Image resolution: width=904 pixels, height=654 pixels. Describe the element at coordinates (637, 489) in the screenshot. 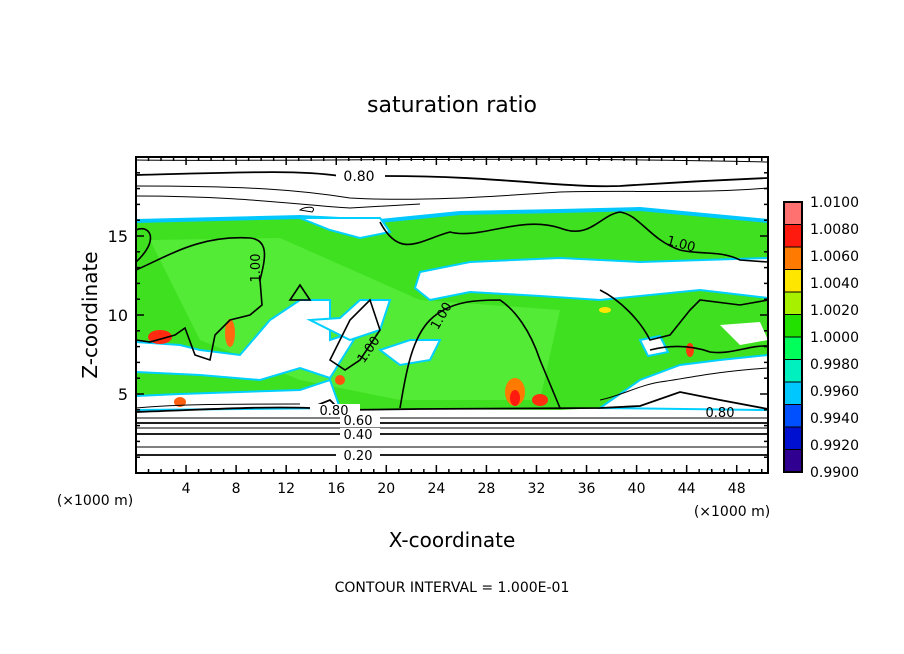

I see `x-tick-label: 40` at that location.